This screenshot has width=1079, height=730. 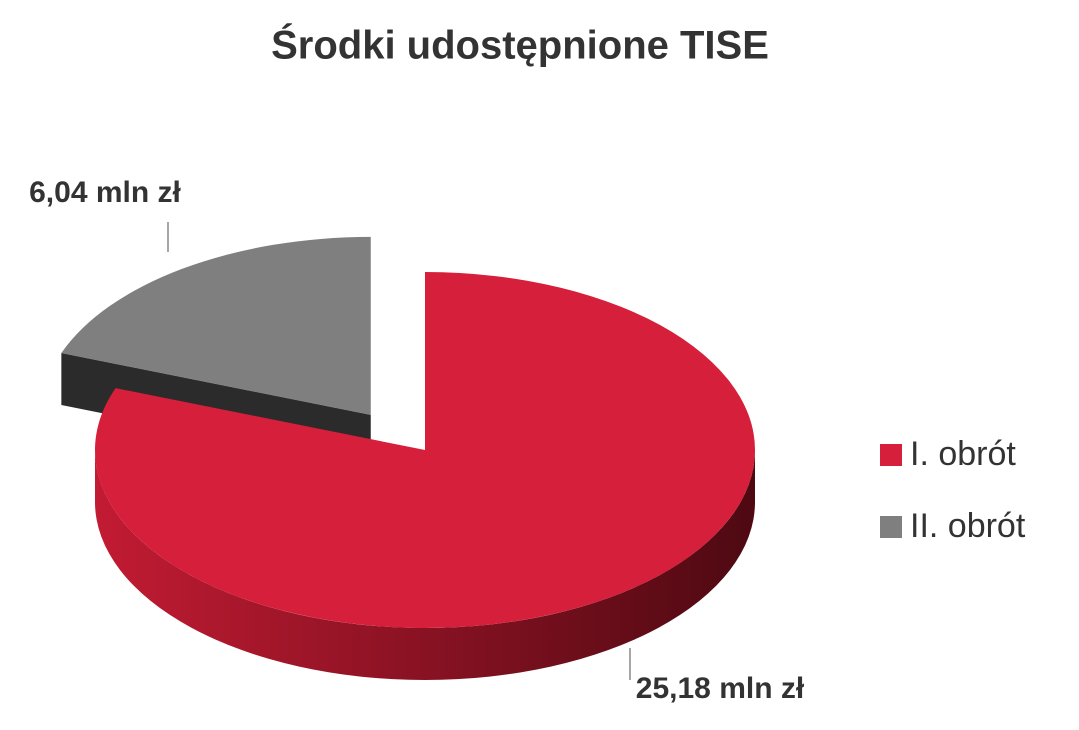 I want to click on slice, so click(x=216, y=325).